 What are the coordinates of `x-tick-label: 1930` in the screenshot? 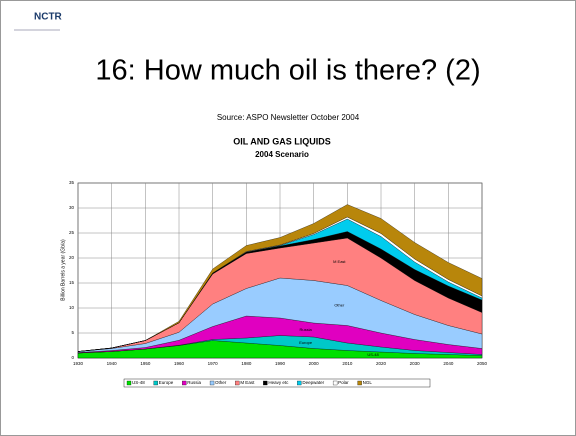 It's located at (78, 363).